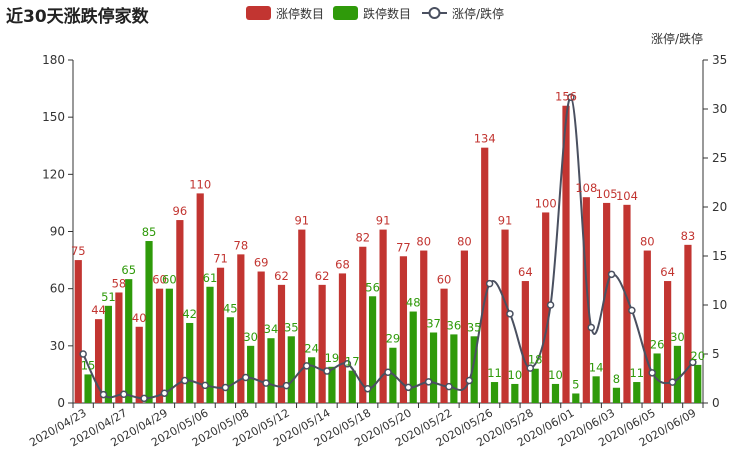 This screenshot has width=750, height=463. I want to click on legend-item-limit-up: 涨停数目, so click(285, 13).